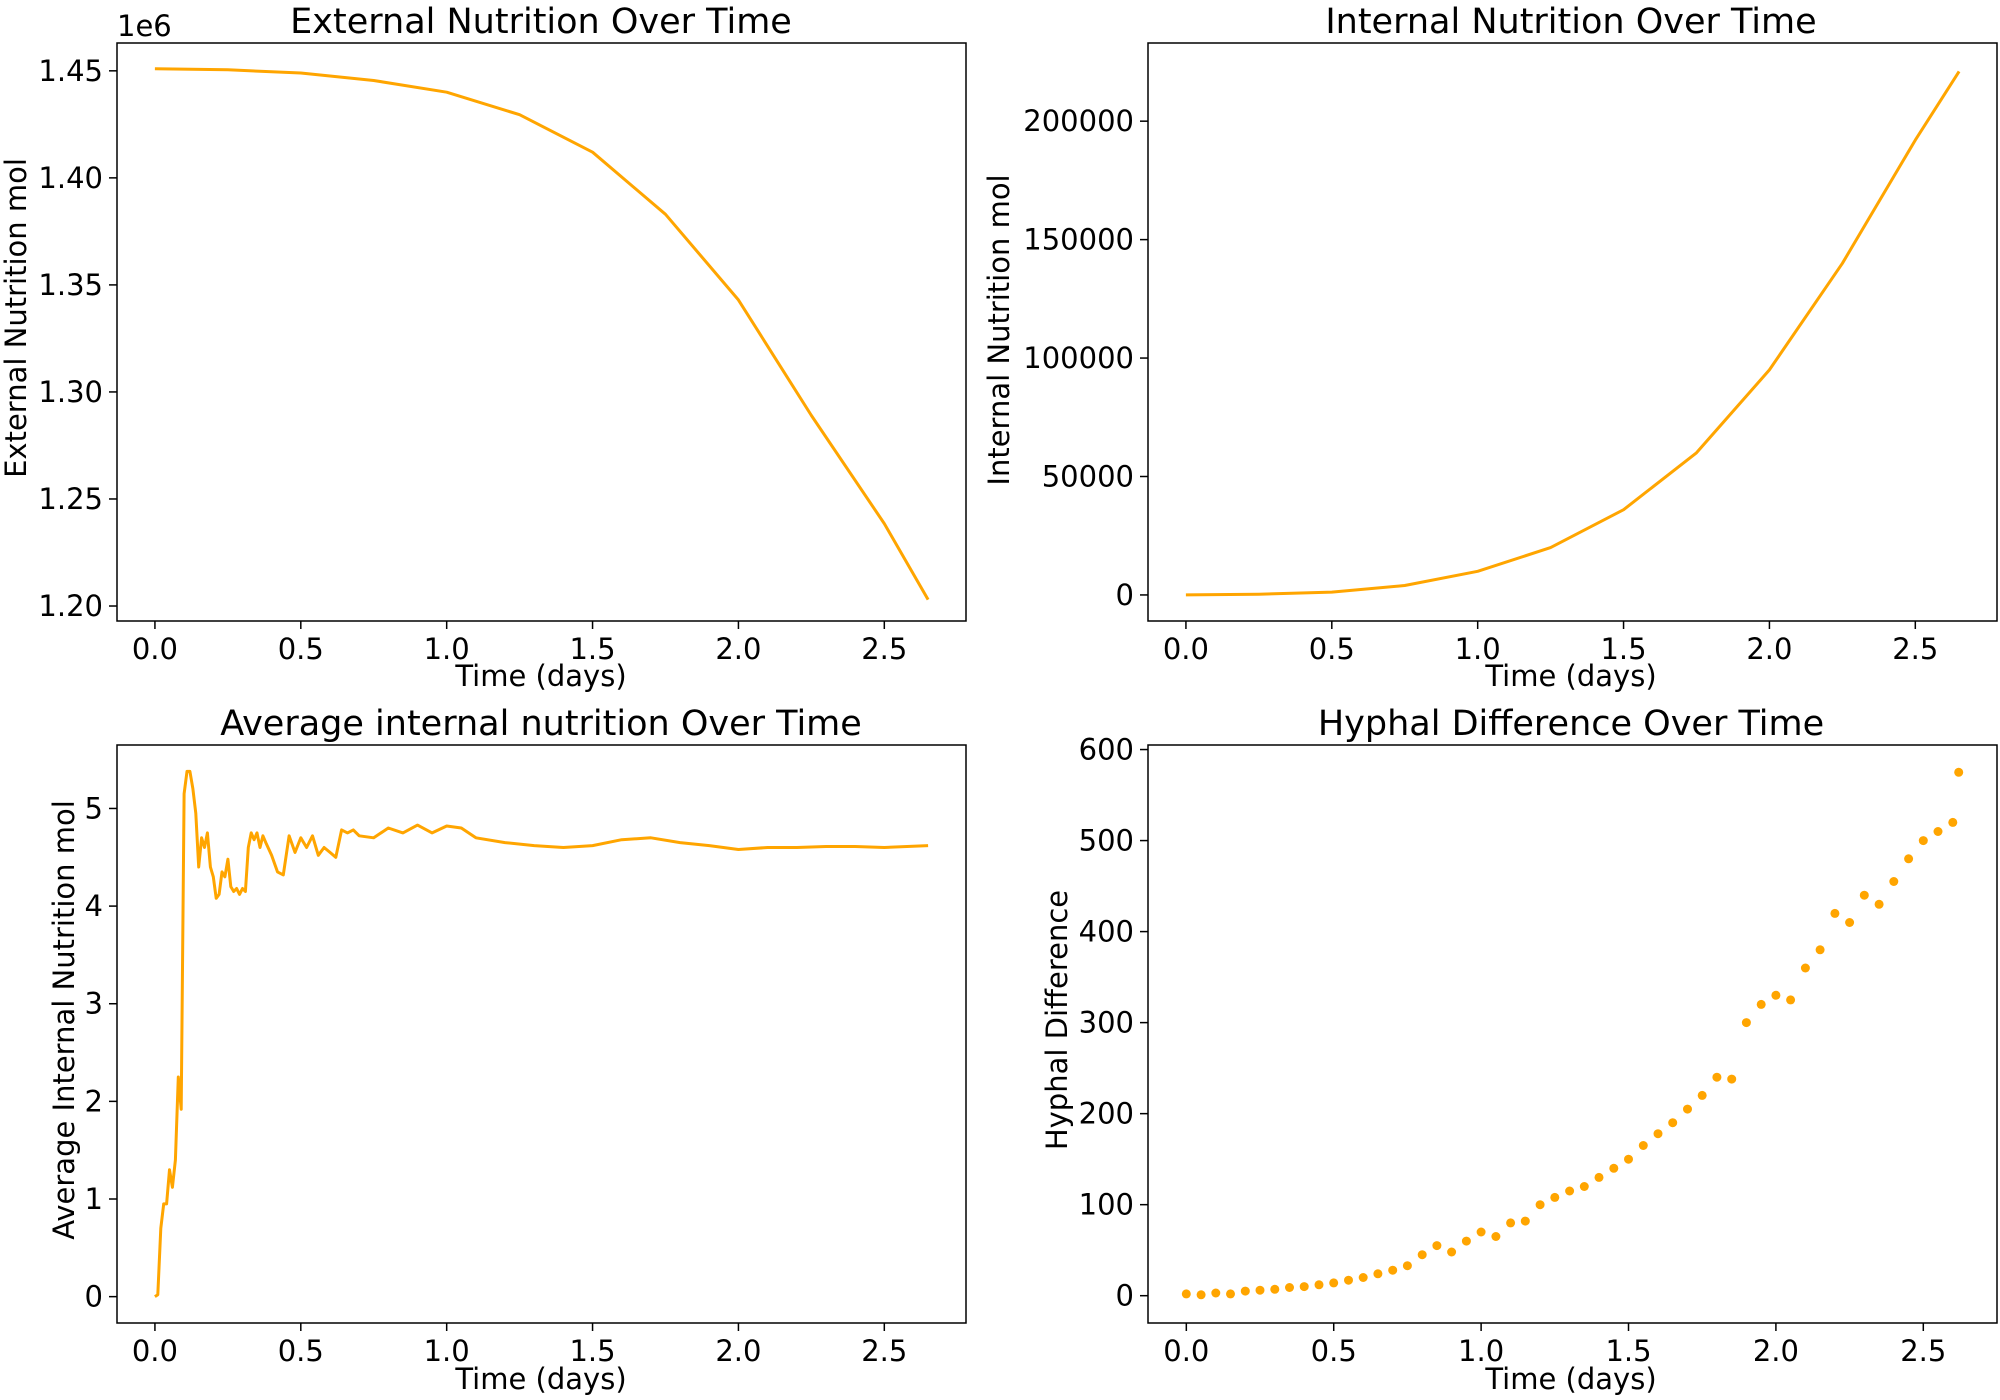 The image size is (2000, 1400). What do you see at coordinates (94, 1199) in the screenshot?
I see `y-tick-label: 1` at bounding box center [94, 1199].